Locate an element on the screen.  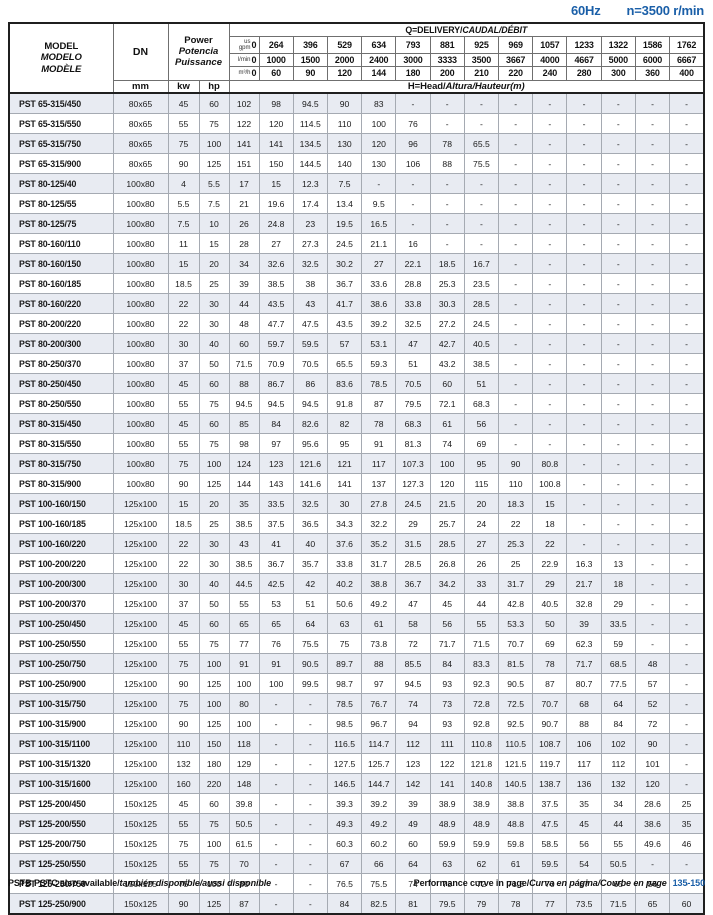
usgpm-zero: 0 is located at coordinates (254, 44).